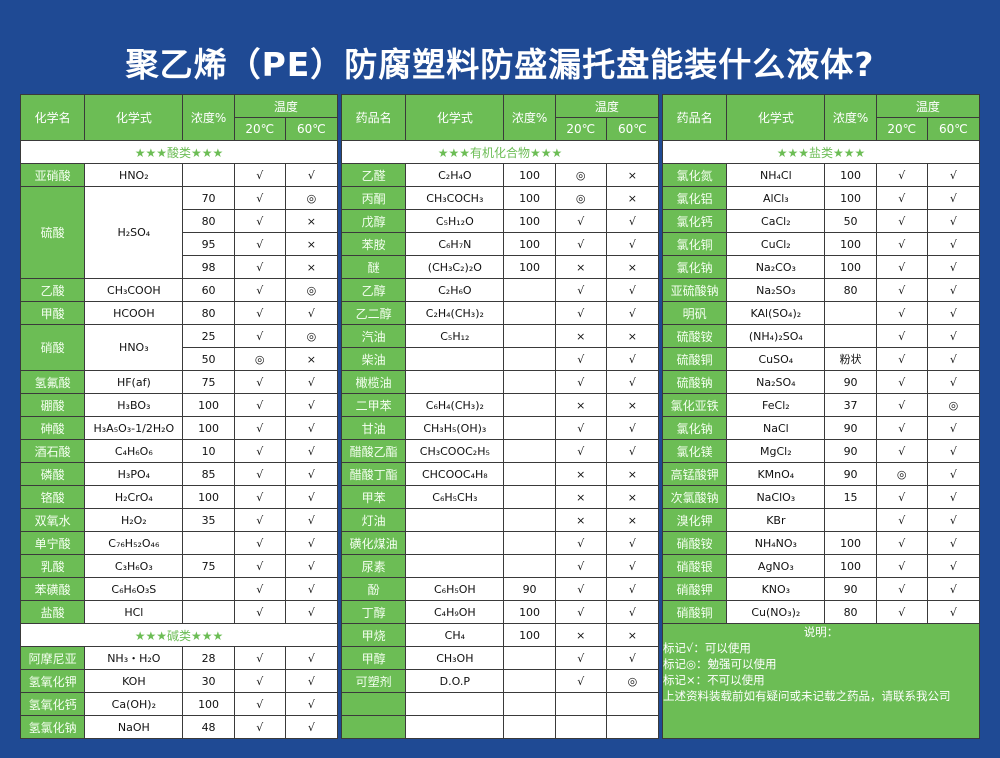  What do you see at coordinates (455, 612) in the screenshot?
I see `chemical-formula: C₄H₉OH` at bounding box center [455, 612].